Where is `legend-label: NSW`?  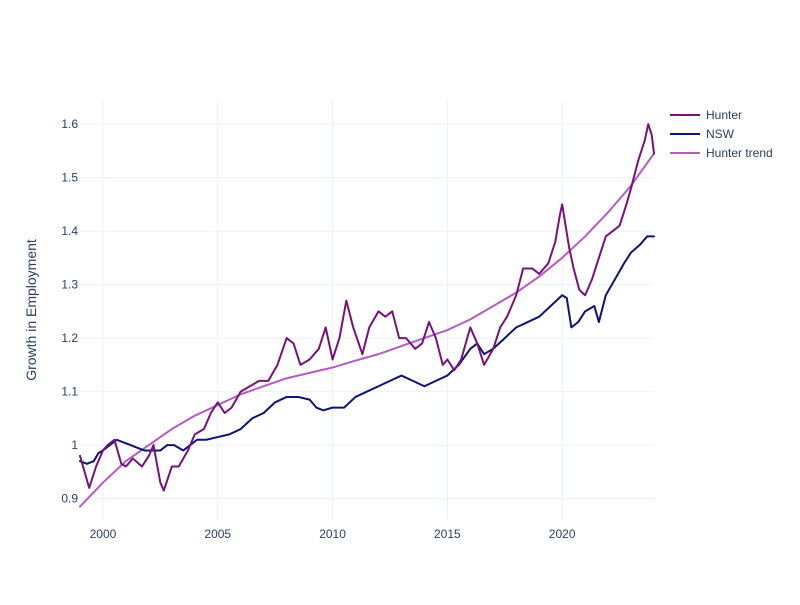 legend-label: NSW is located at coordinates (720, 134).